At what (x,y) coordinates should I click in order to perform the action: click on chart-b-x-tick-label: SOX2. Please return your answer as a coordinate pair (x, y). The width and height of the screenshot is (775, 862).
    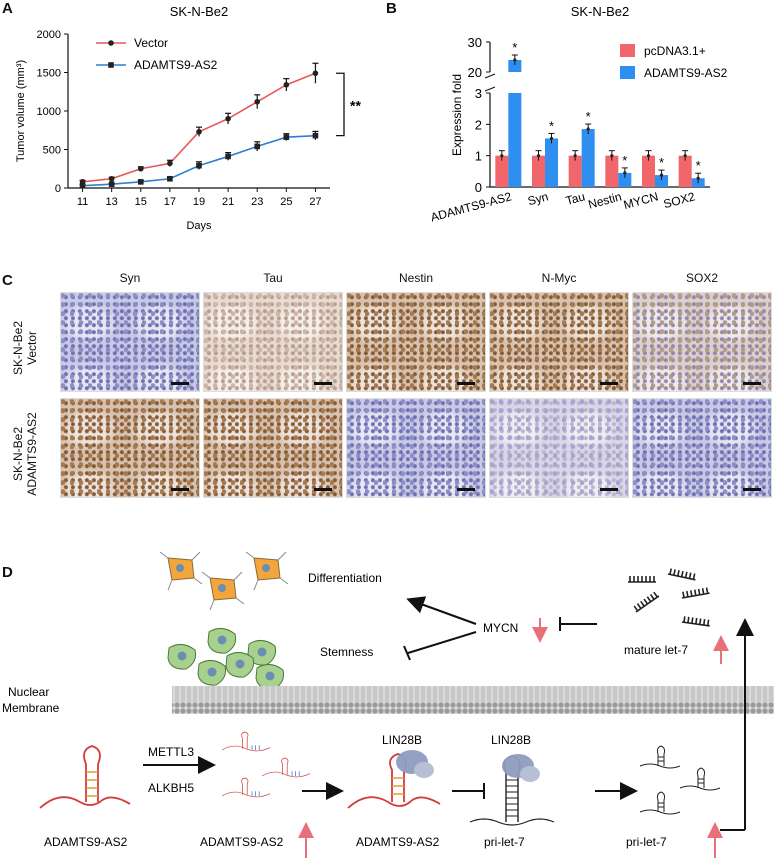
    Looking at the image, I should click on (679, 200).